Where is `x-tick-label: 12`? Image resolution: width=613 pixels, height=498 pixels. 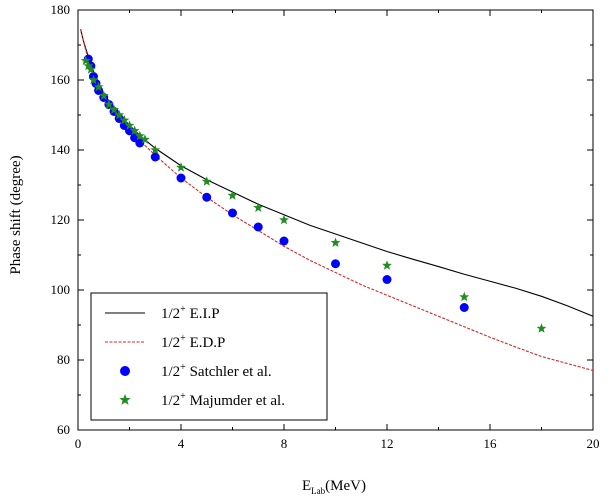 x-tick-label: 12 is located at coordinates (387, 443).